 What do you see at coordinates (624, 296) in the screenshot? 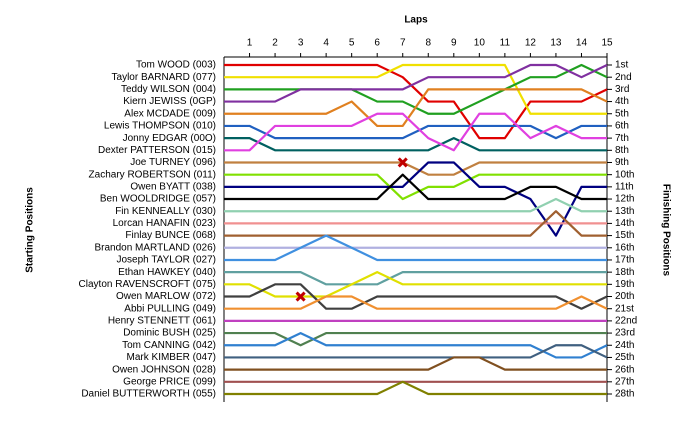
I see `y2-tick-label: 20th` at bounding box center [624, 296].